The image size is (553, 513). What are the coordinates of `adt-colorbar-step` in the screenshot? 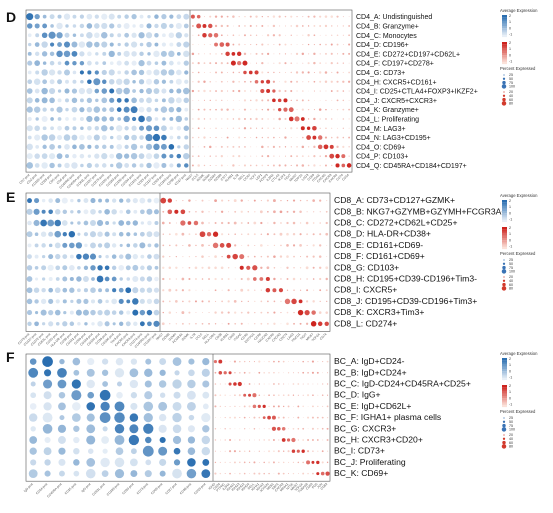 It's located at (504, 368).